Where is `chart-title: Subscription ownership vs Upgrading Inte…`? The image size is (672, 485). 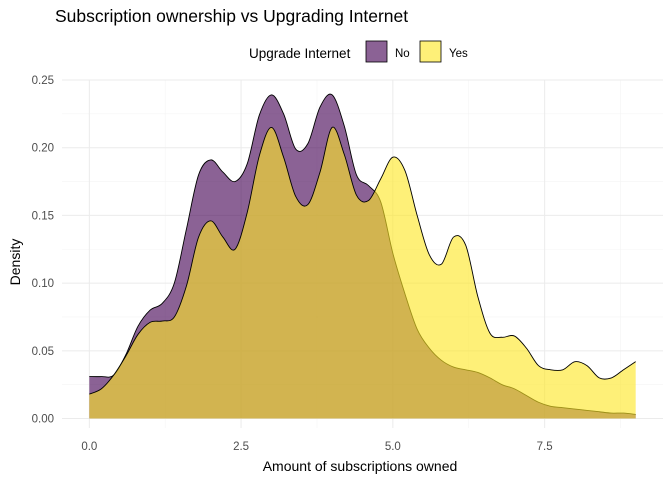
chart-title: Subscription ownership vs Upgrading Inte… is located at coordinates (231, 16).